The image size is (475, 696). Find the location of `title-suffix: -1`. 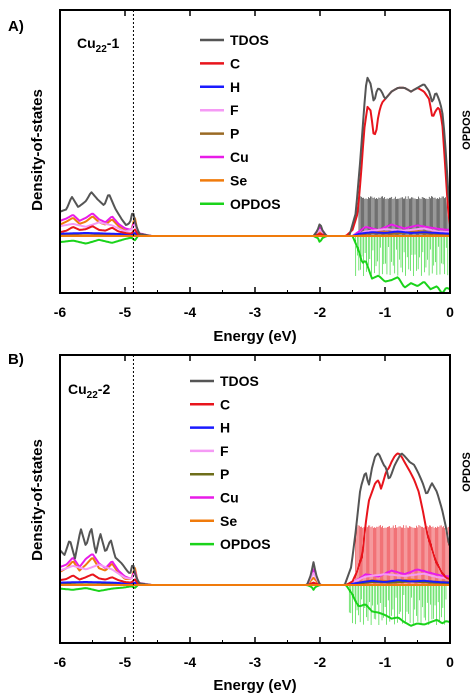

title-suffix: -1 is located at coordinates (113, 43).